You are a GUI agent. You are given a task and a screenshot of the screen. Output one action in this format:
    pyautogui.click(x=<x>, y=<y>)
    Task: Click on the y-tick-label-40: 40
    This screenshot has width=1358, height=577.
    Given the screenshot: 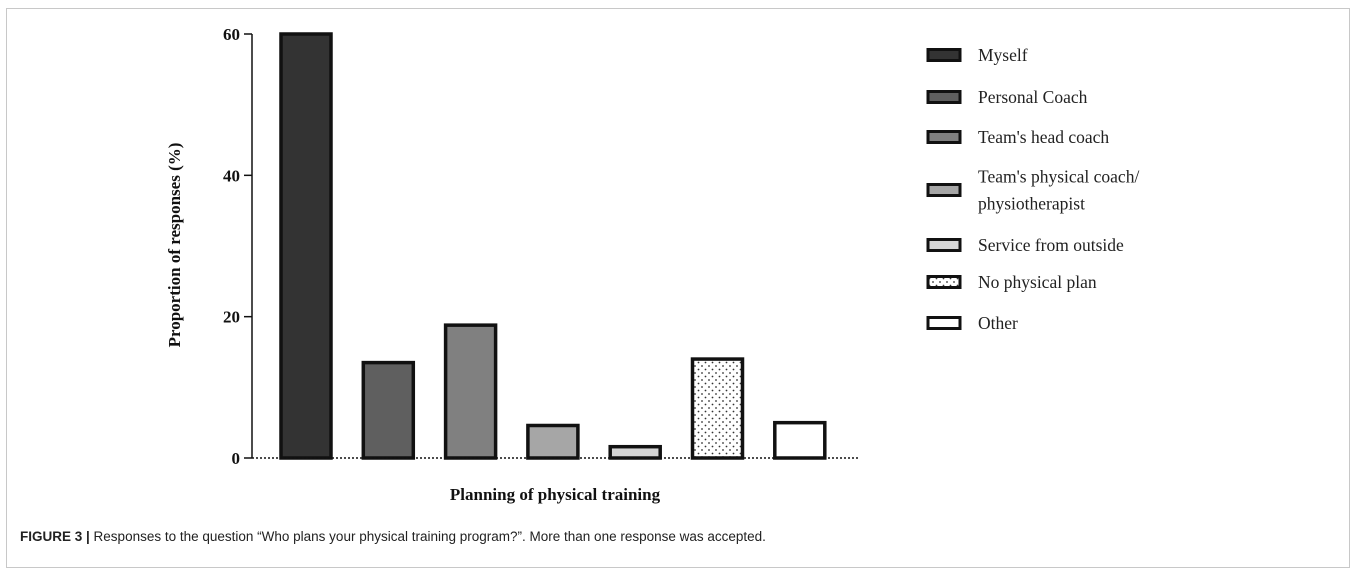 What is the action you would take?
    pyautogui.click(x=231, y=175)
    